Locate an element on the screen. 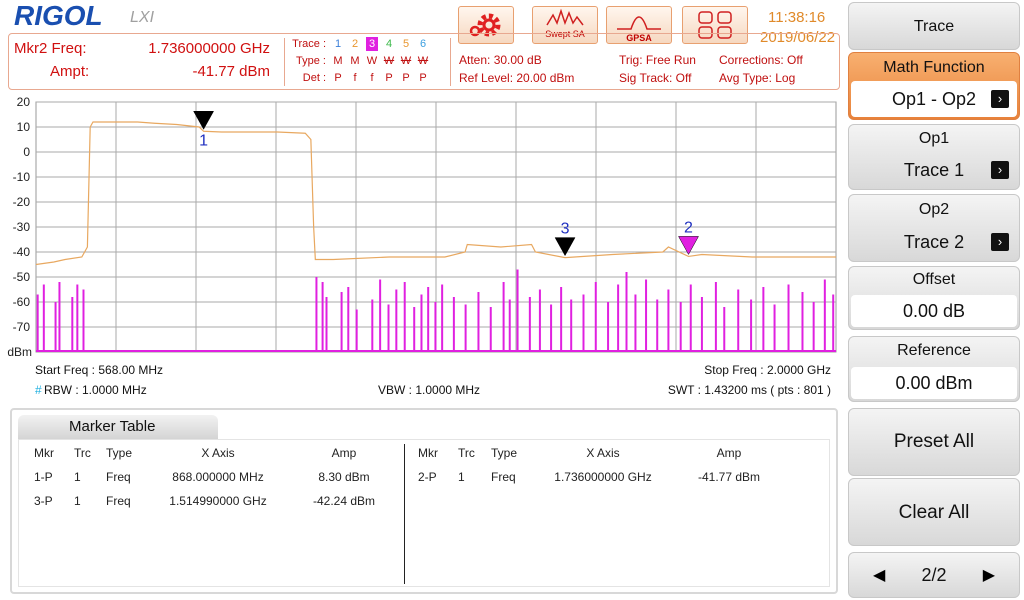  marker-ampt: -41.77 dBm is located at coordinates (231, 71).